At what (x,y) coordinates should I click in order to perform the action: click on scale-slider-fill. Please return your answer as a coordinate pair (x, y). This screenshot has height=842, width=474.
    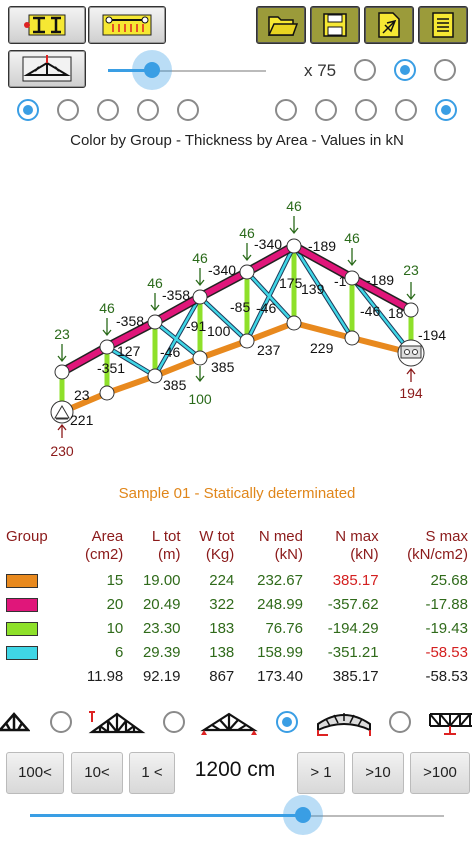
    Looking at the image, I should click on (130, 70).